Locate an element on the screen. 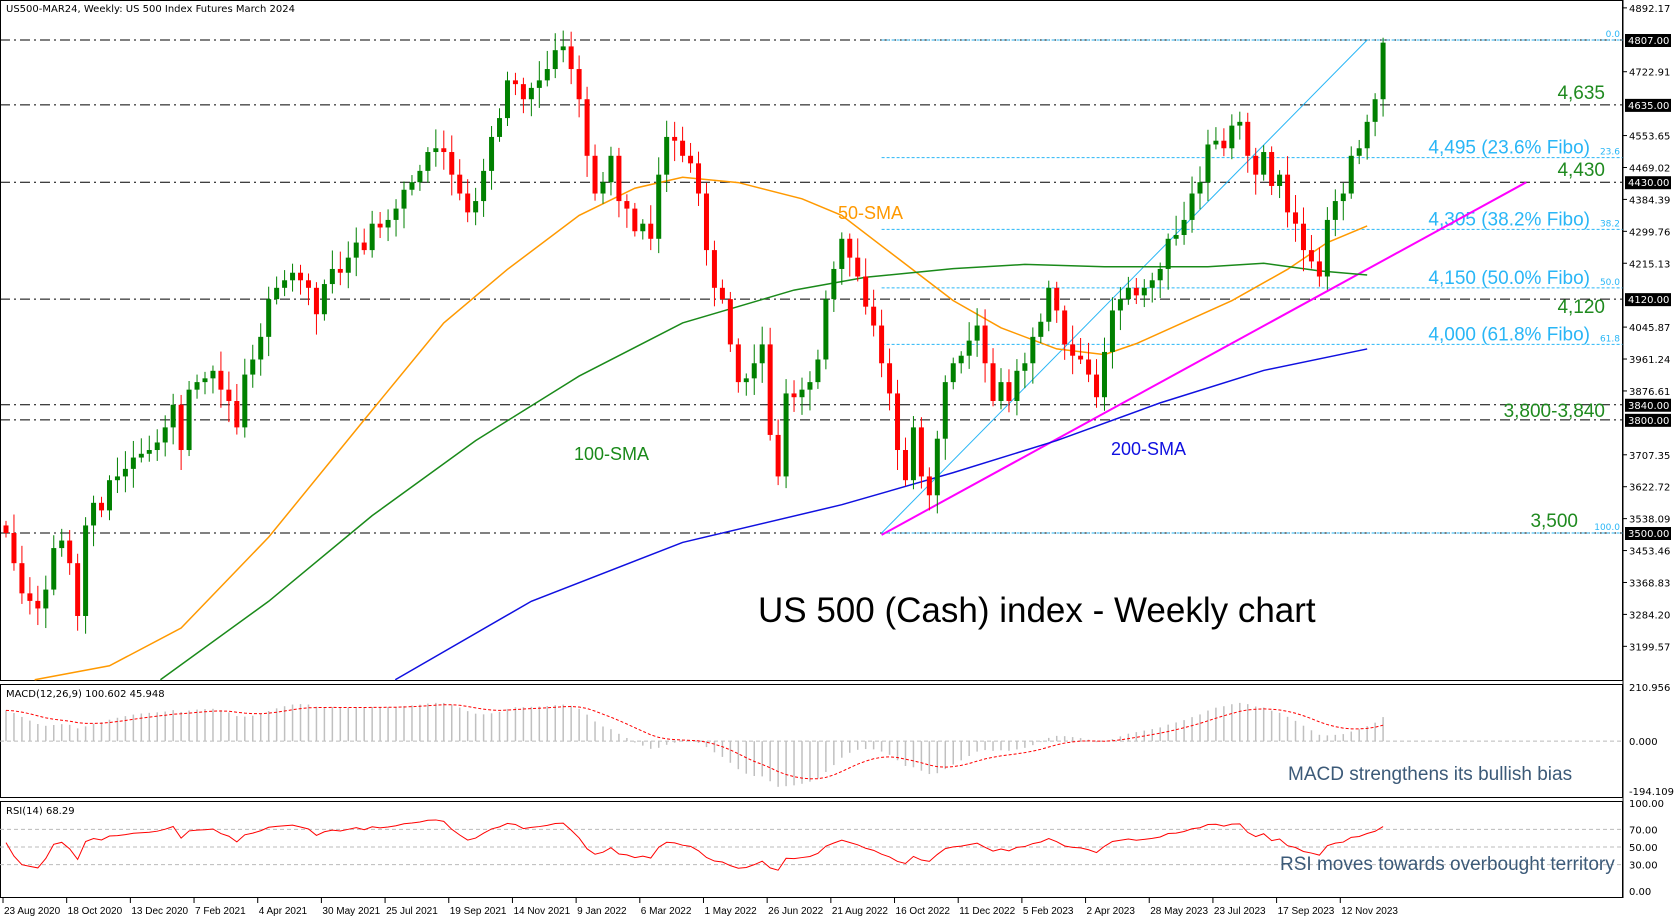 Image resolution: width=1675 pixels, height=919 pixels. level-label: 4,635 is located at coordinates (1581, 93).